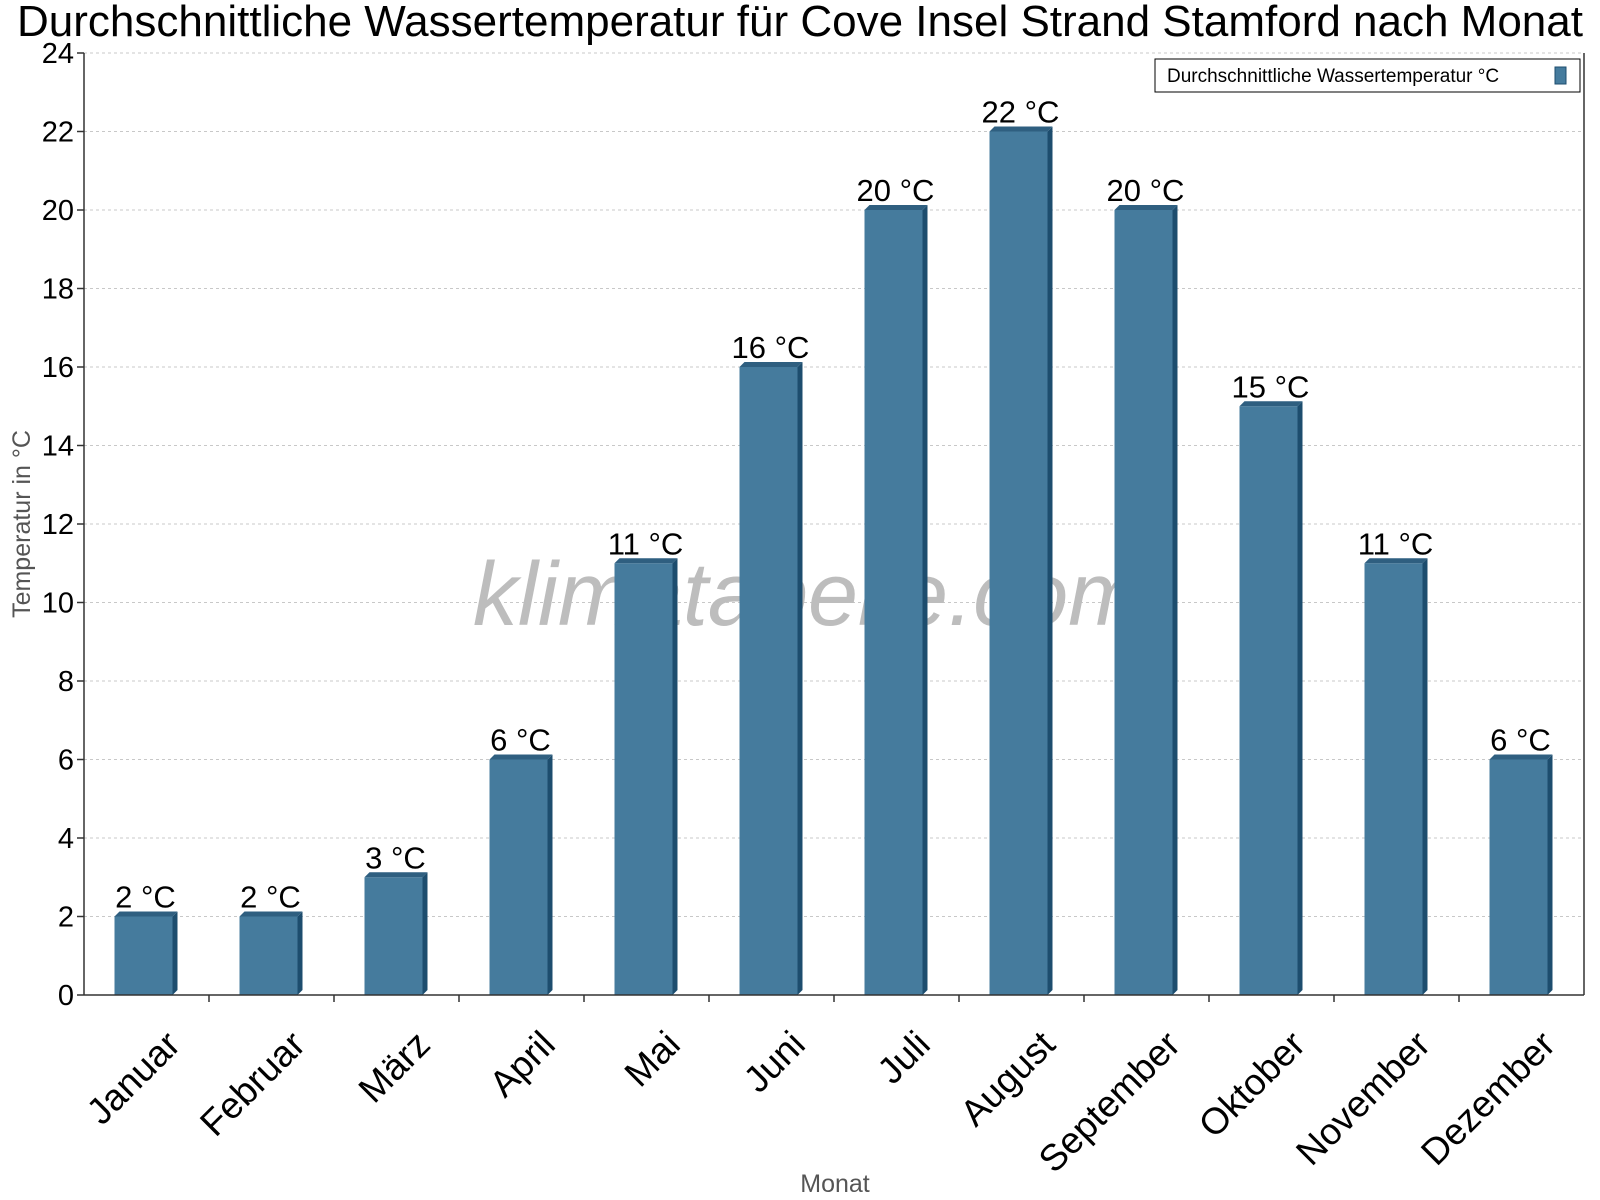 The width and height of the screenshot is (1600, 1200). I want to click on y-tick-label: 10, so click(58, 604).